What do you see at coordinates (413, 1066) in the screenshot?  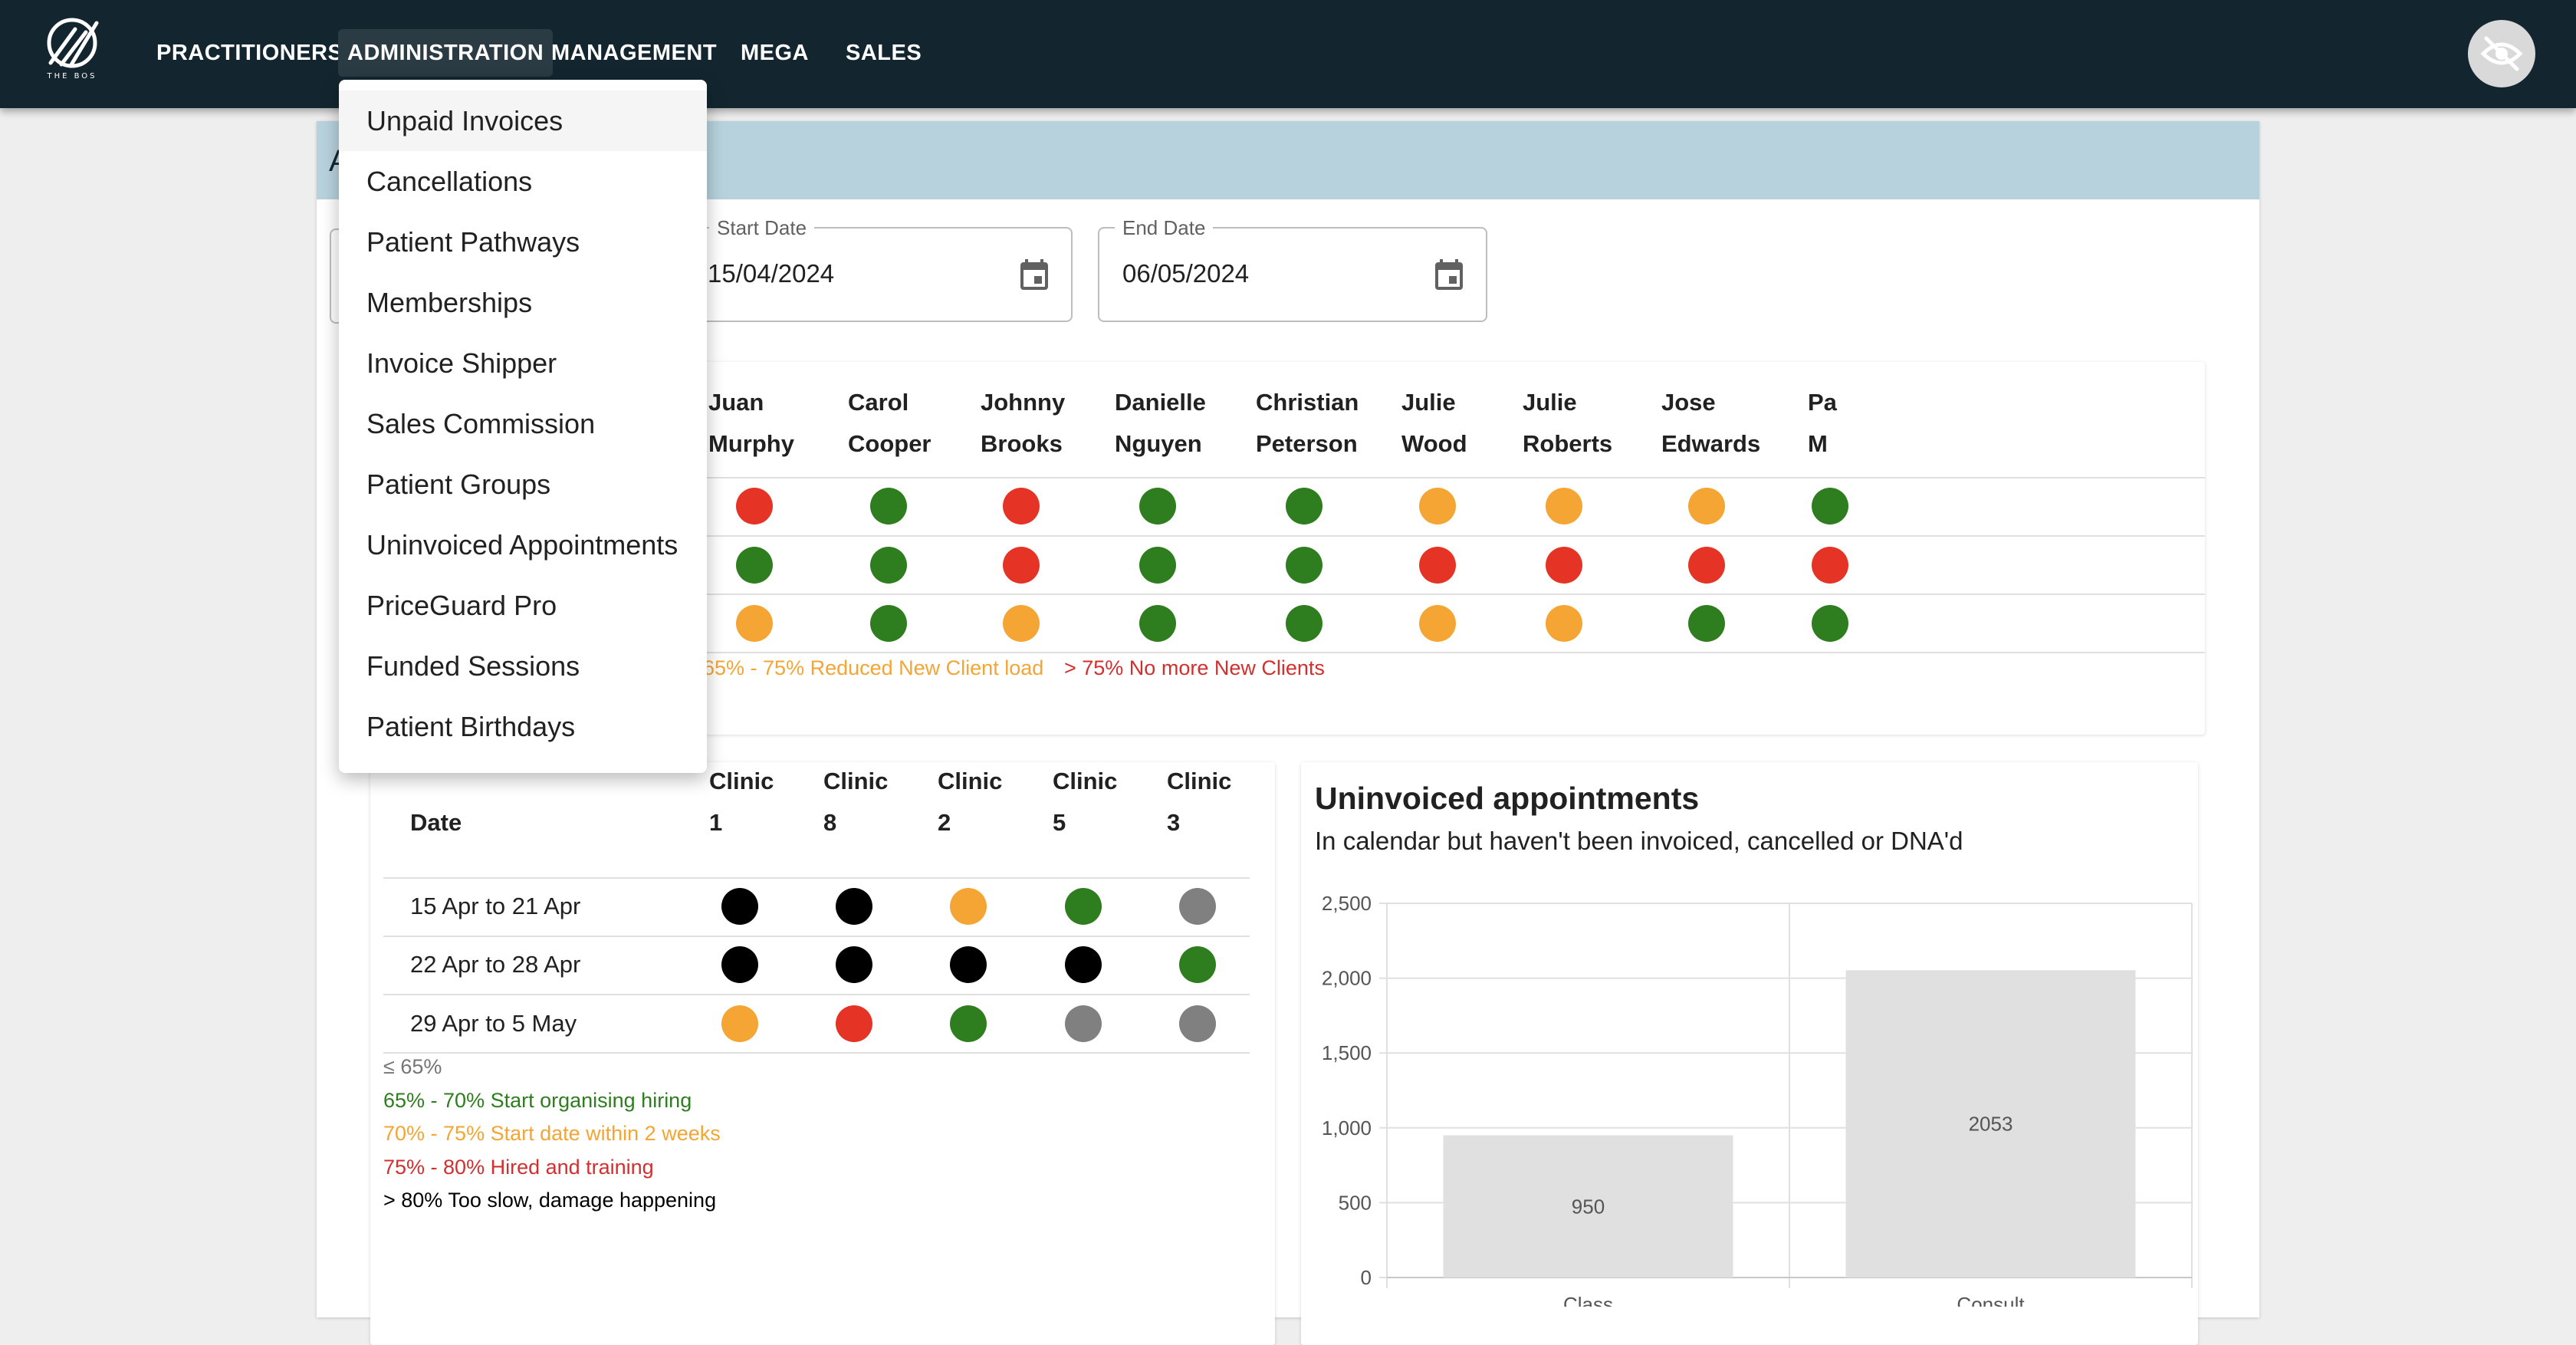 I see `clinic-legend-item: ≤ 65%` at bounding box center [413, 1066].